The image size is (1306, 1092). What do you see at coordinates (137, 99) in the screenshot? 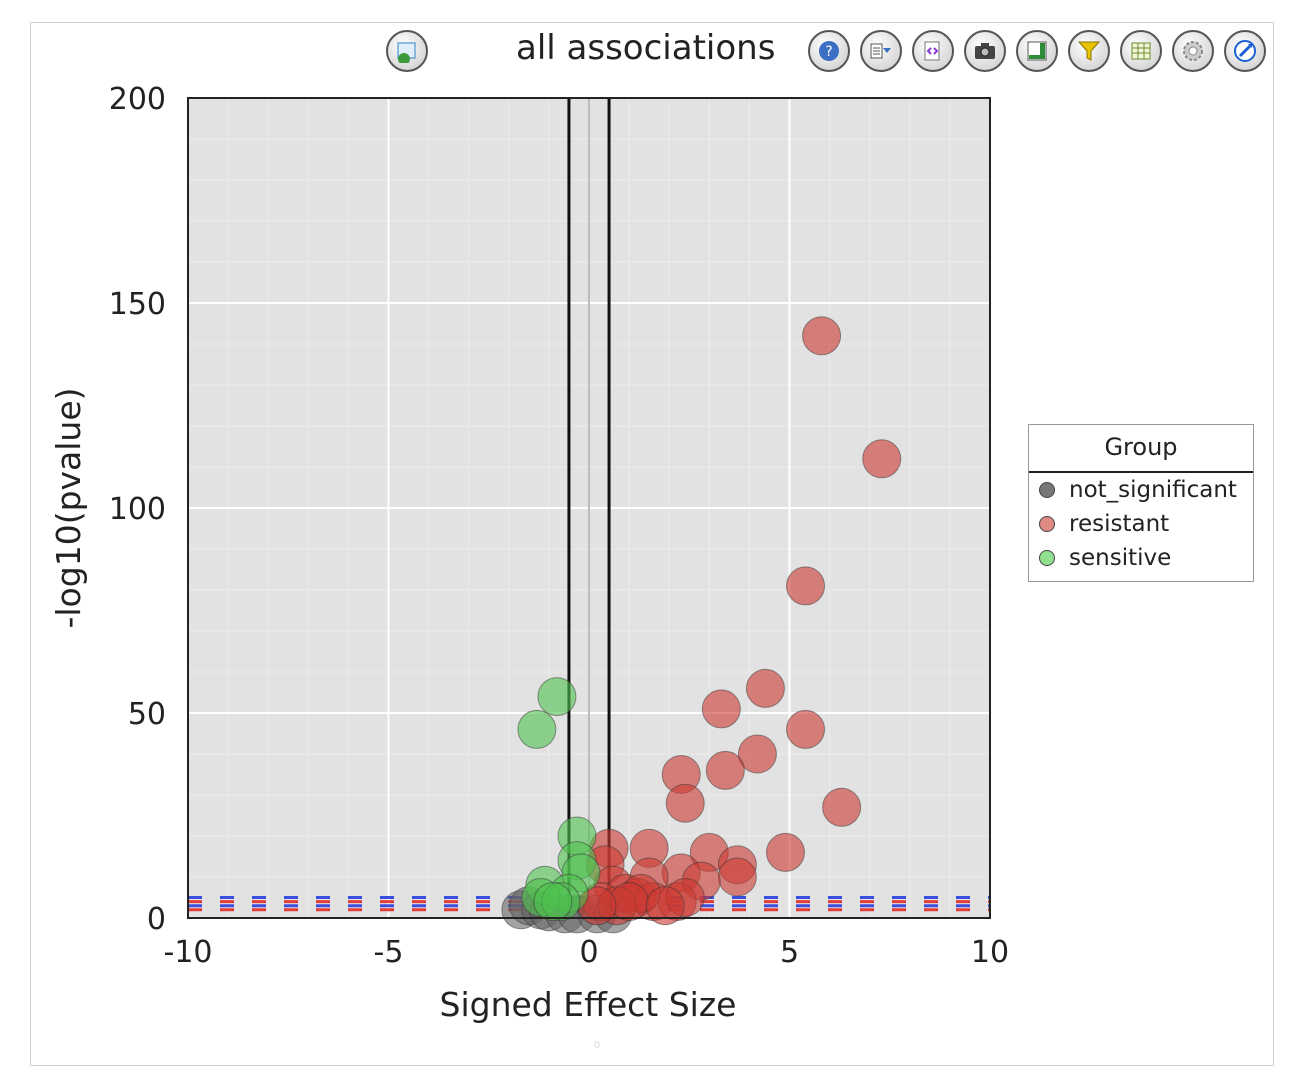
I see `y-tick-label: 200` at bounding box center [137, 99].